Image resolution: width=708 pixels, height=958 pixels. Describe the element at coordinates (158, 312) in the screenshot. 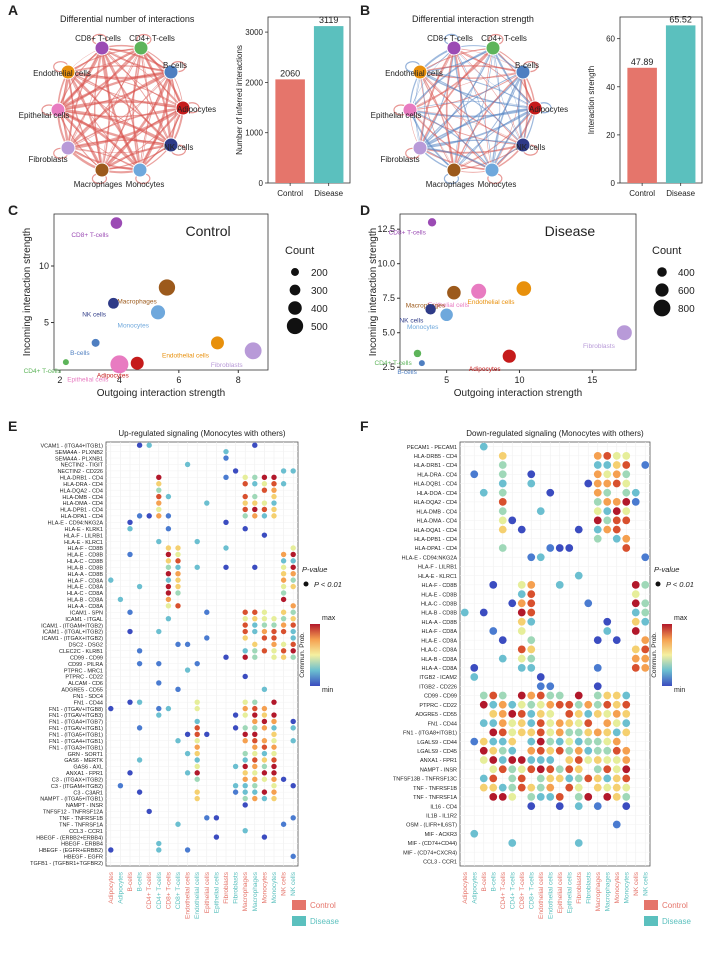

I see `point-monocytes` at that location.